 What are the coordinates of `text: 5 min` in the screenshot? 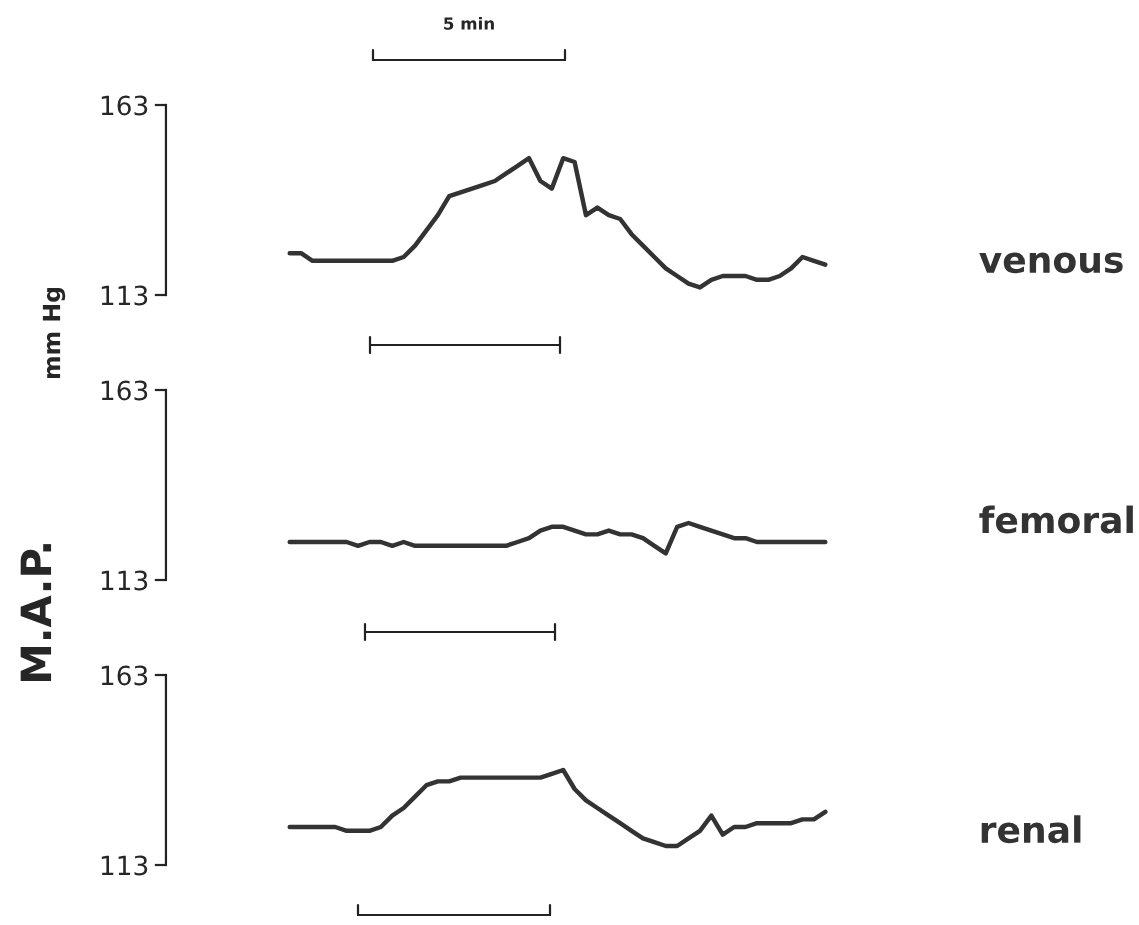 It's located at (469, 23).